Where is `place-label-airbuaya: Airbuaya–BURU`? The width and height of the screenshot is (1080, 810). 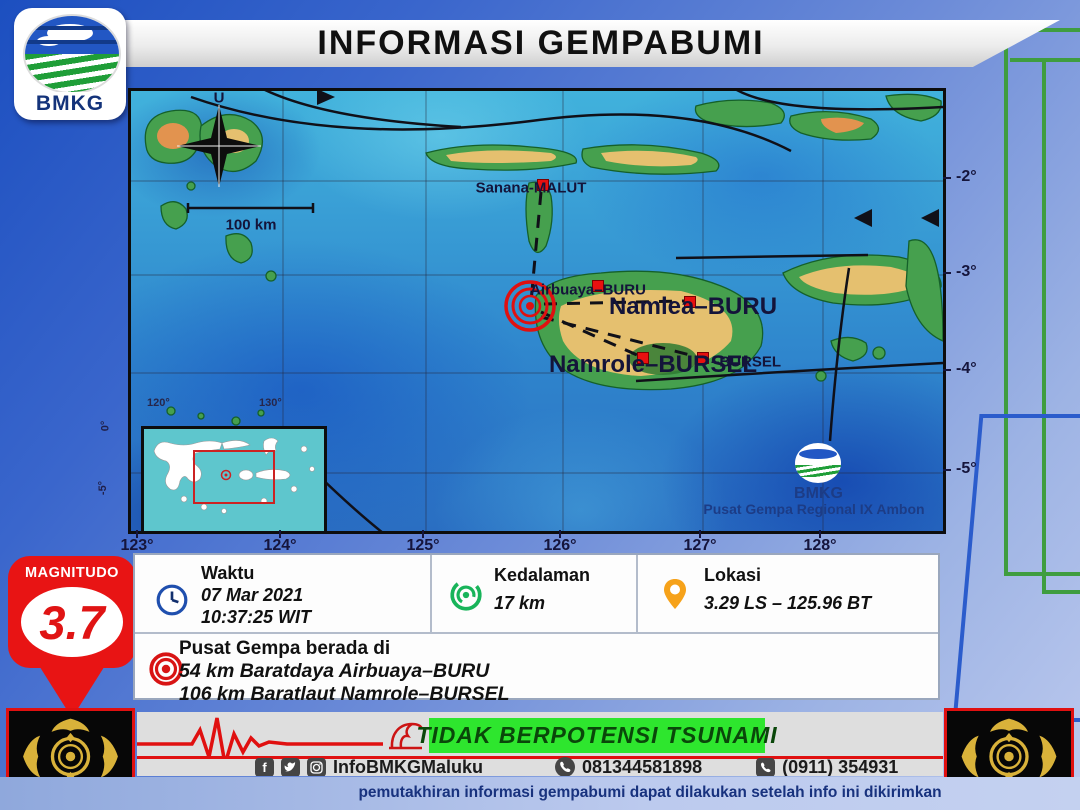 place-label-airbuaya: Airbuaya–BURU is located at coordinates (588, 290).